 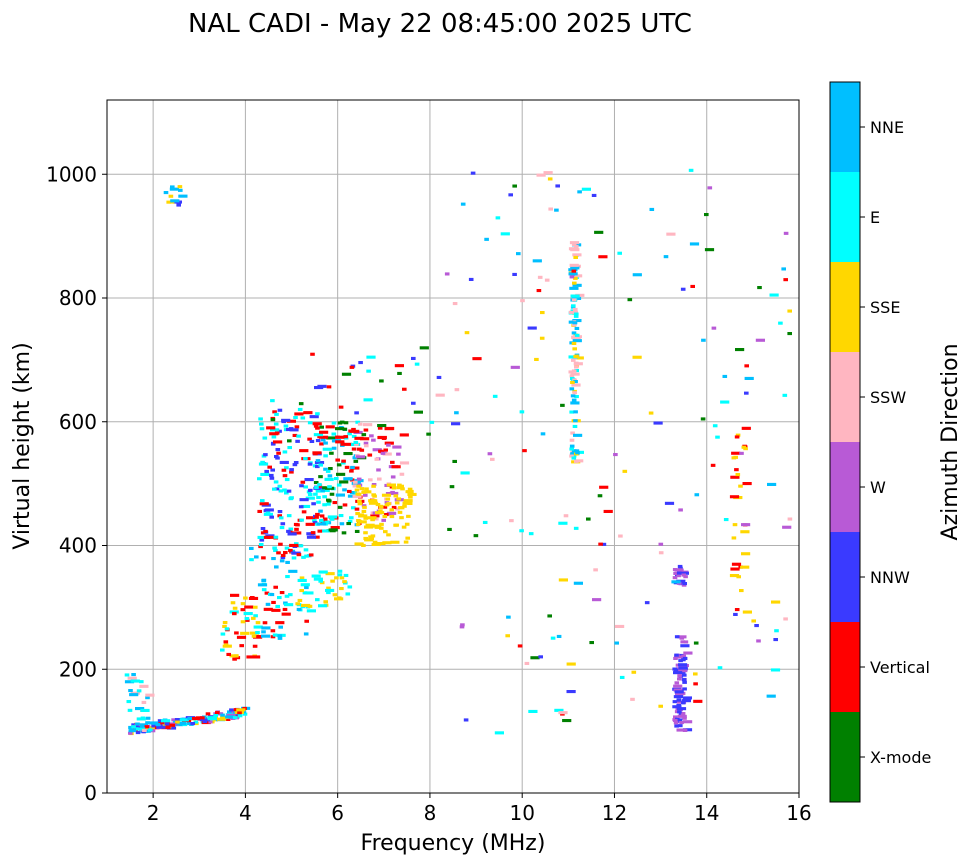 I want to click on x-tick-label: 4, so click(x=245, y=813).